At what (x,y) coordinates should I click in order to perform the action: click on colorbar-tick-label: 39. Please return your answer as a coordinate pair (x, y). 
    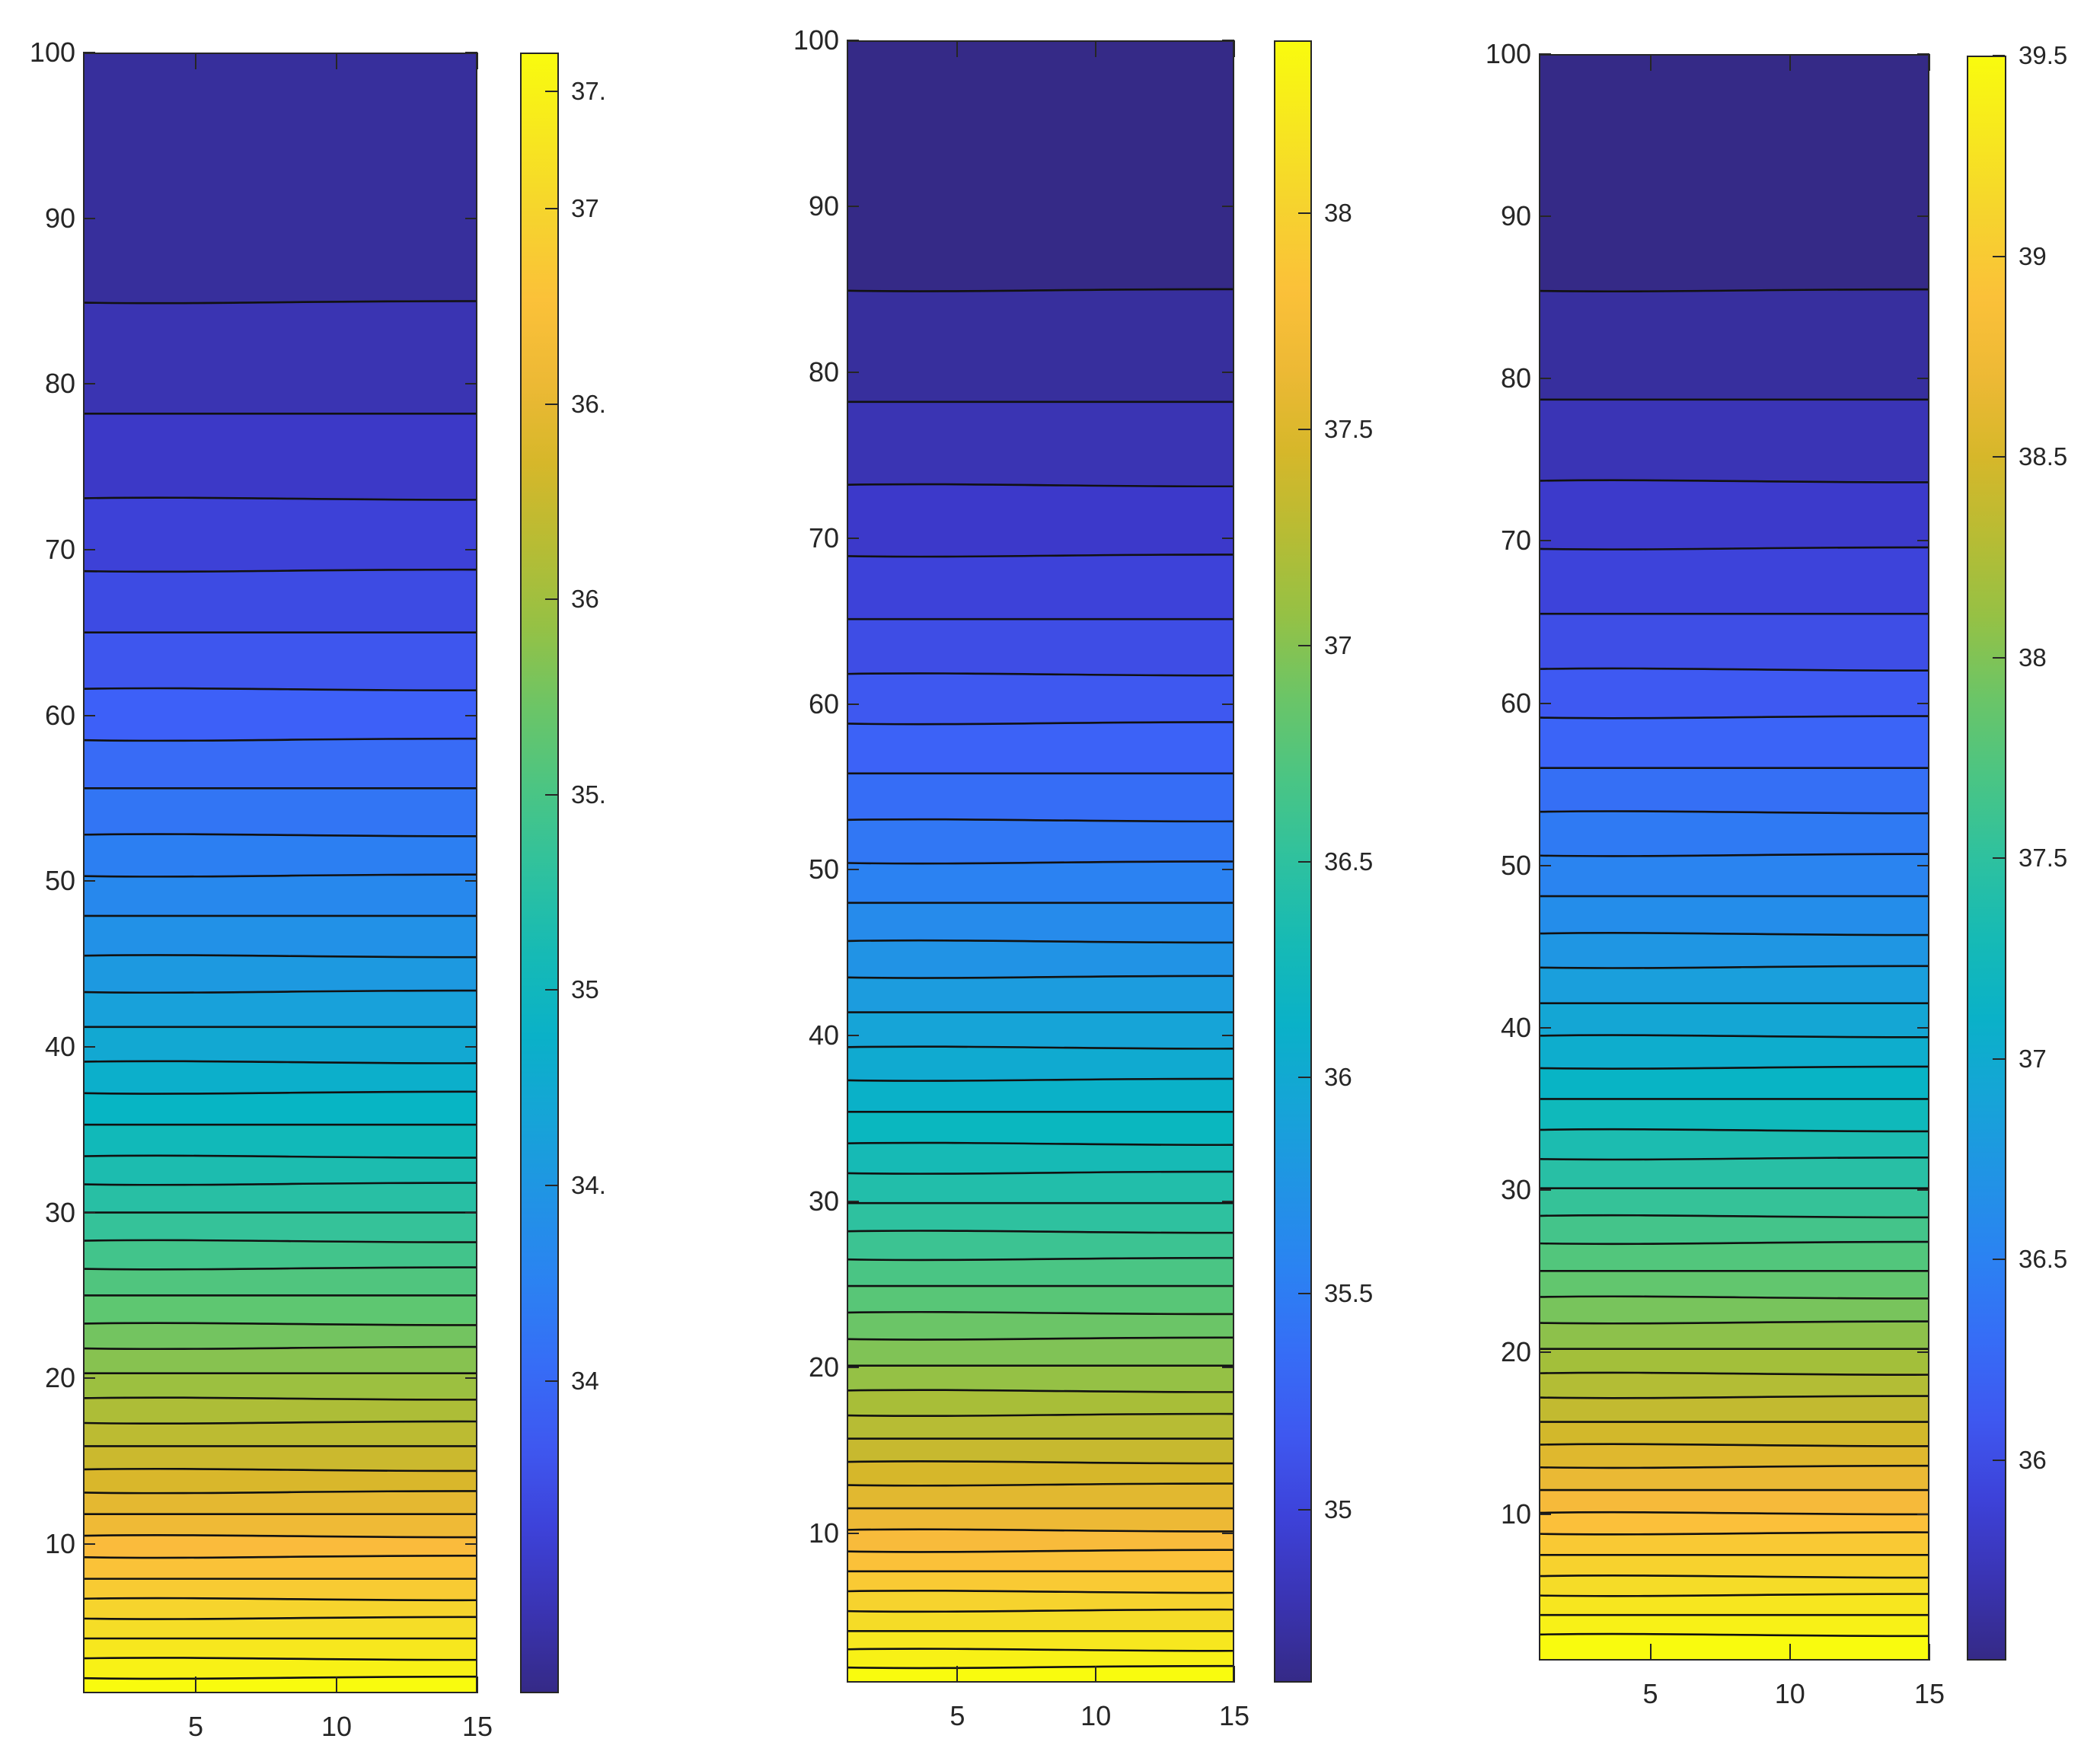
    Looking at the image, I should click on (2033, 255).